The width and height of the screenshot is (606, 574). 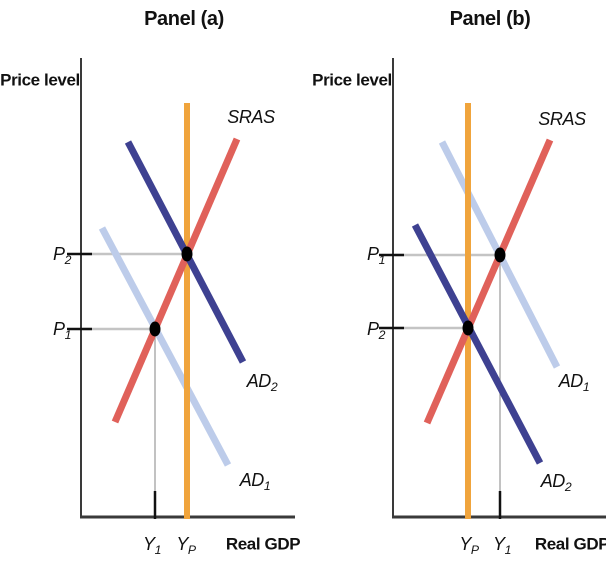 I want to click on sras-curve-b, so click(x=488, y=281).